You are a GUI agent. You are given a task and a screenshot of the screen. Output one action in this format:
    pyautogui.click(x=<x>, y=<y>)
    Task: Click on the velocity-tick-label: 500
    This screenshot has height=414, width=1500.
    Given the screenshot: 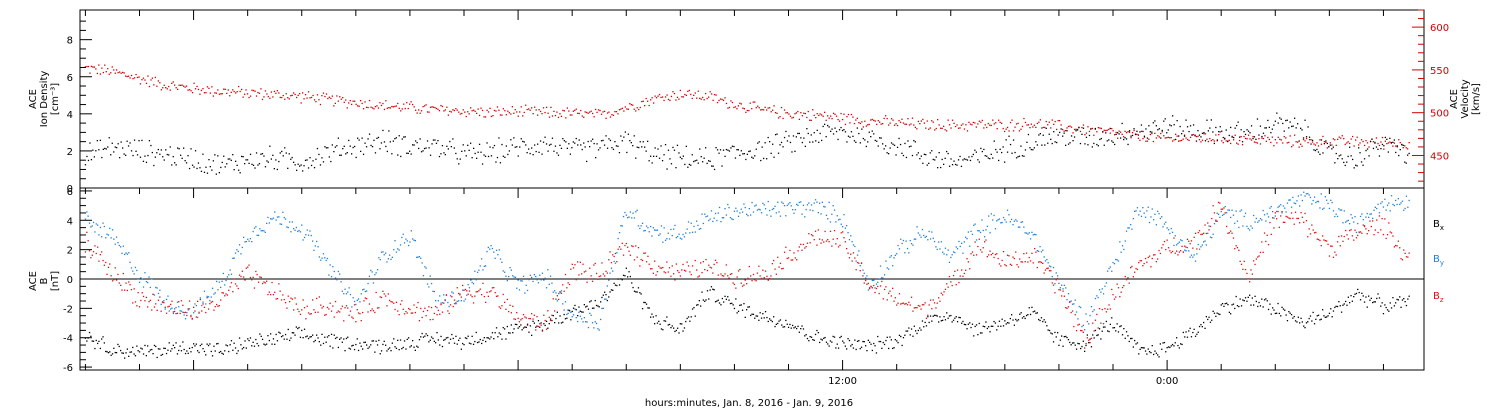 What is the action you would take?
    pyautogui.click(x=1439, y=114)
    